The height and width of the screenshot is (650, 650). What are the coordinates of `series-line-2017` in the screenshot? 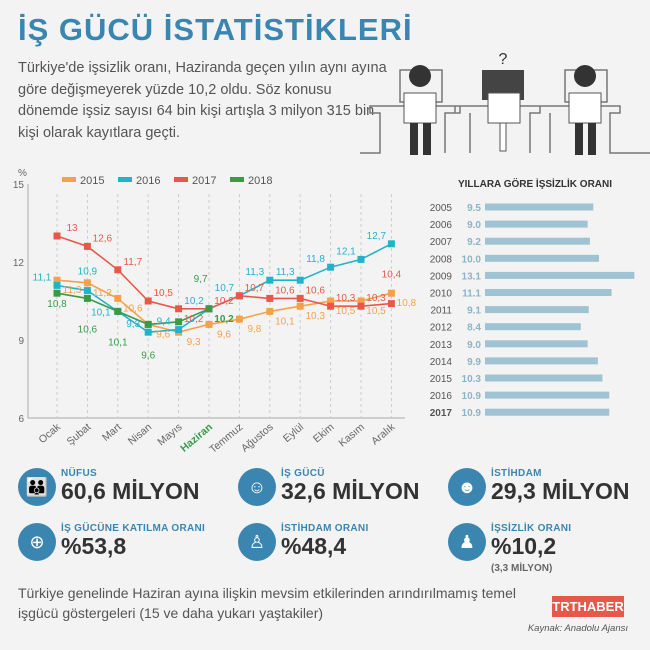 It's located at (224, 272).